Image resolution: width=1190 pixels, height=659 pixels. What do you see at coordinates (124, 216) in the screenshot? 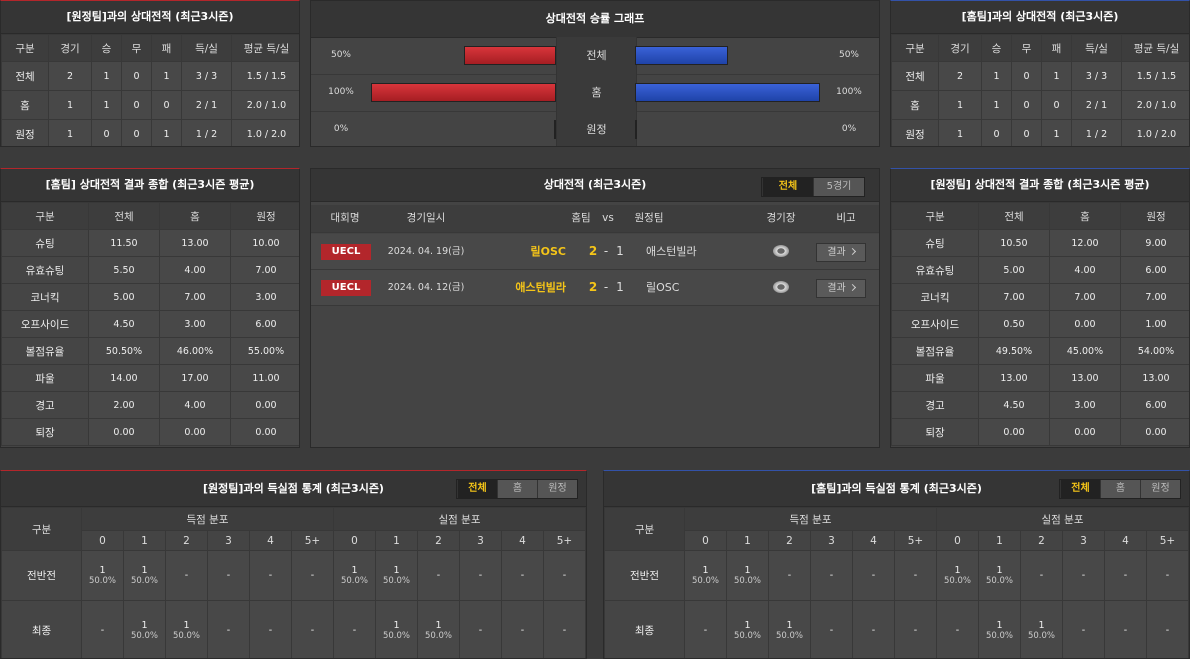
I see `column-header: 전체` at bounding box center [124, 216].